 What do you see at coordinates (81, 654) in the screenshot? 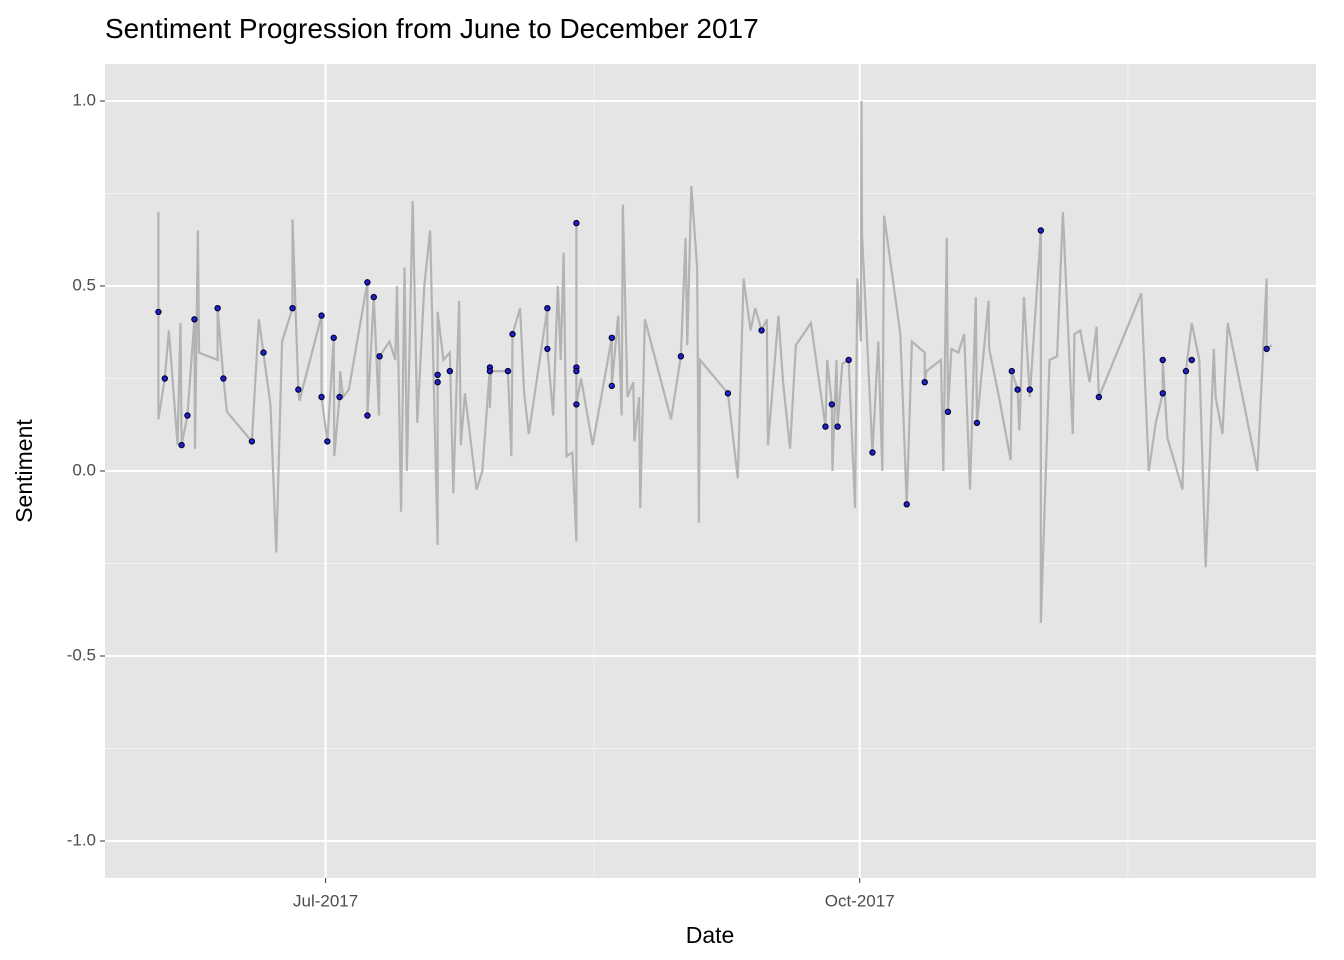
I see `y-tick-label: -0.5` at bounding box center [81, 654].